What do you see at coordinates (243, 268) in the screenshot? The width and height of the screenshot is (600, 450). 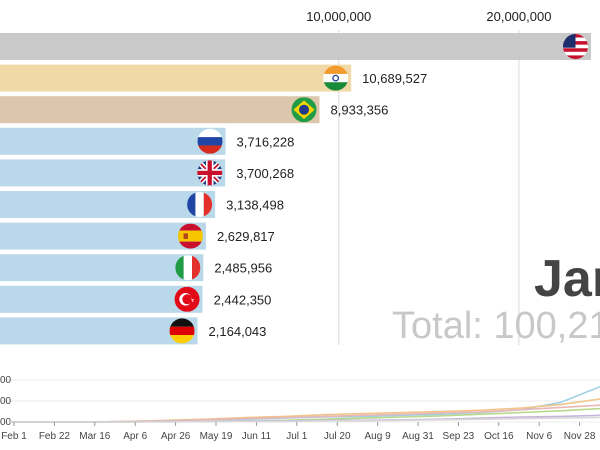 I see `value-label: 2,485,956` at bounding box center [243, 268].